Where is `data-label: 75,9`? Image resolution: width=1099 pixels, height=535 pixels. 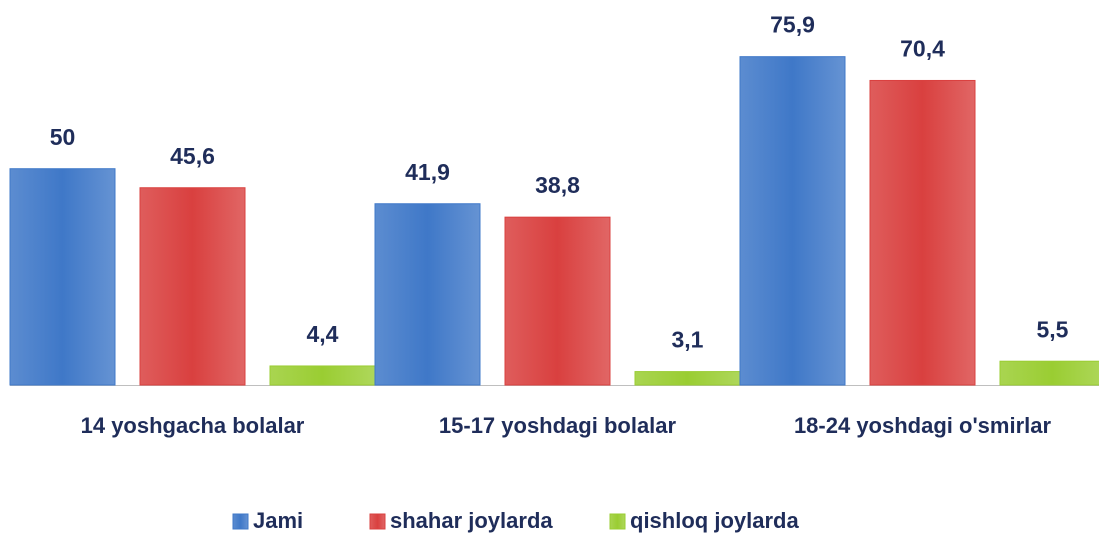
data-label: 75,9 is located at coordinates (792, 25).